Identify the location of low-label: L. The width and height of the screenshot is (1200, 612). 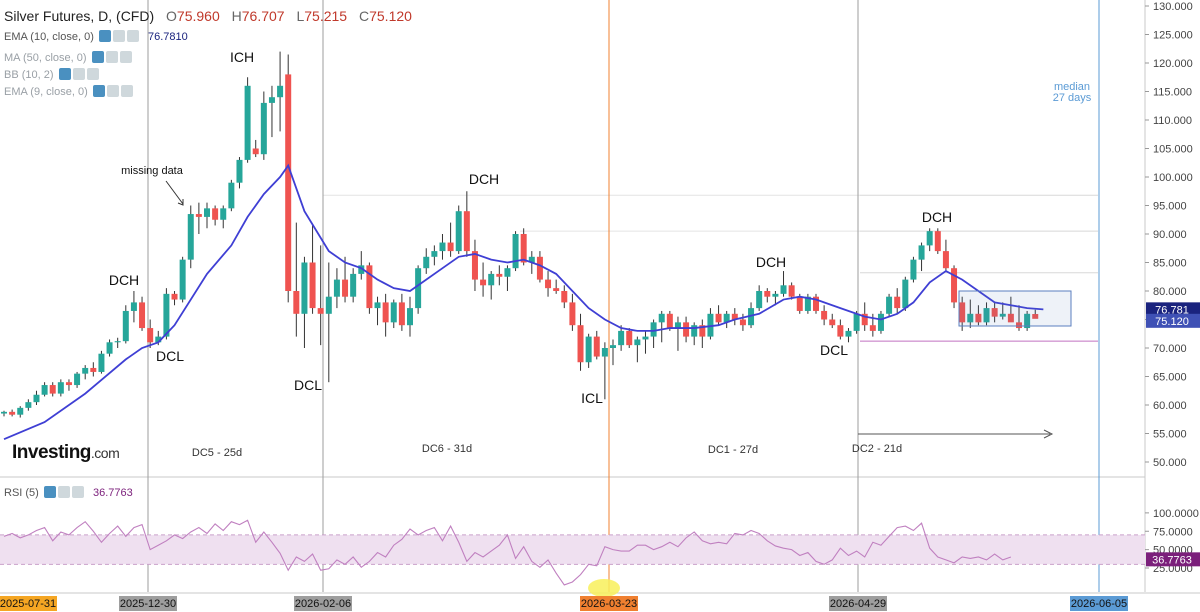
(300, 16).